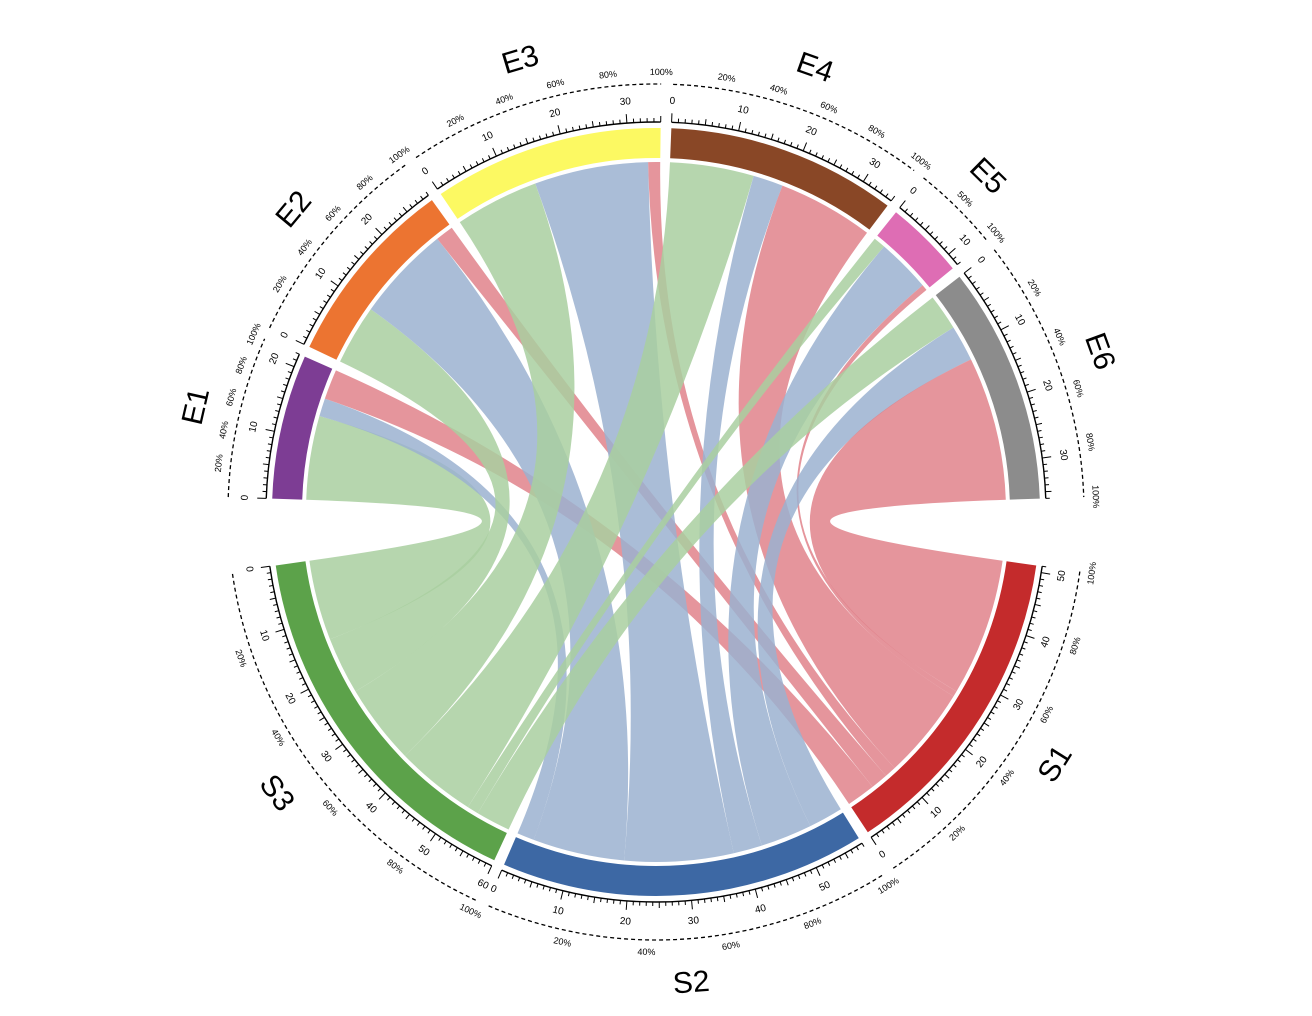  I want to click on percent-track-s3, so click(353, 736).